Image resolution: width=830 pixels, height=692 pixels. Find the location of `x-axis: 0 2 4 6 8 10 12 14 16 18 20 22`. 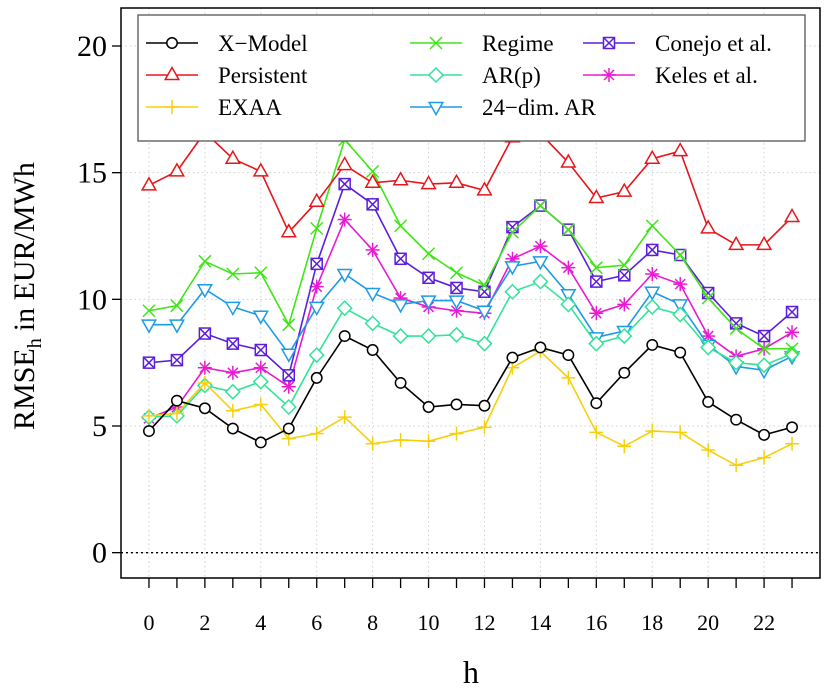

x-axis: 0 2 4 6 8 10 12 14 16 18 20 22 is located at coordinates (468, 606).